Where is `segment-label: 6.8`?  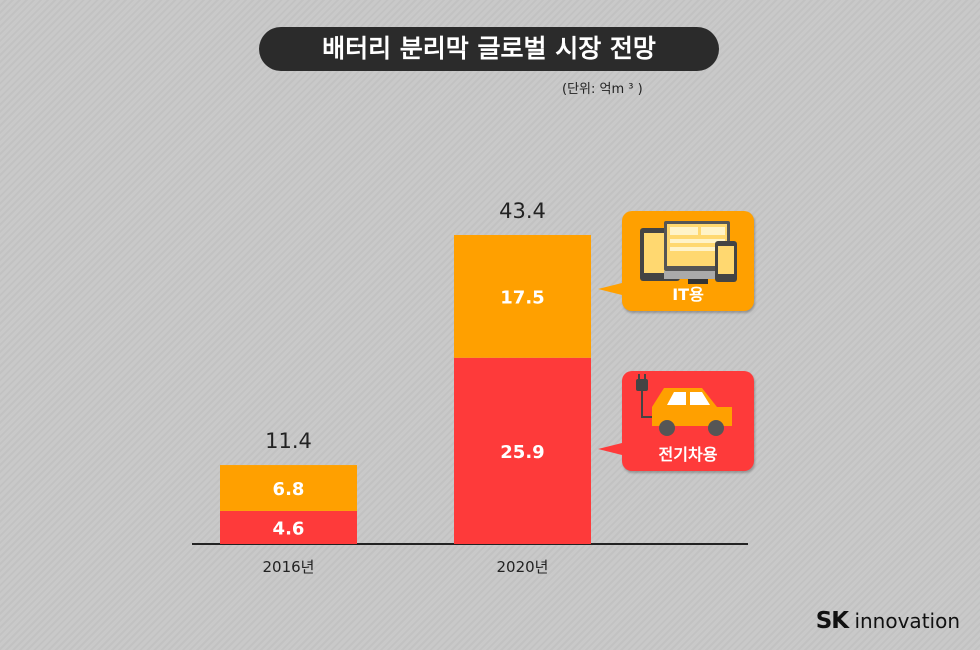 segment-label: 6.8 is located at coordinates (289, 489).